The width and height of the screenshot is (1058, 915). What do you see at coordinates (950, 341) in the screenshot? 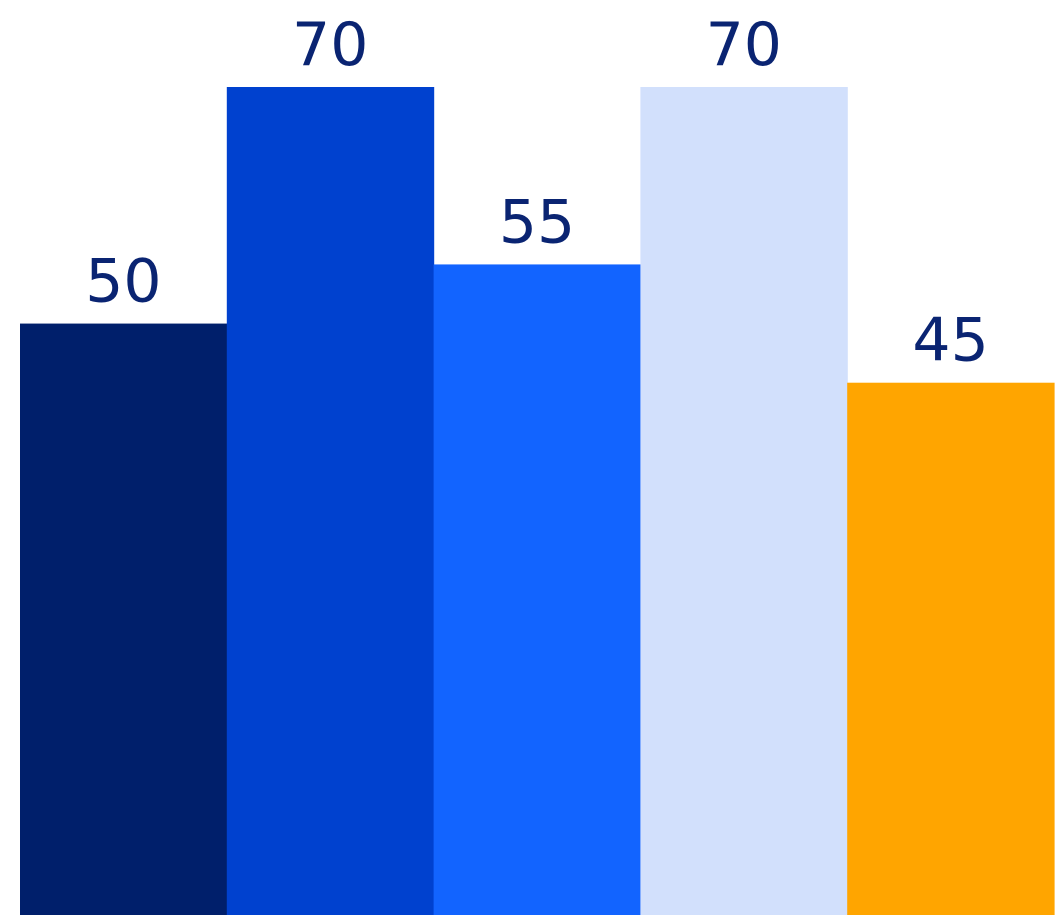
I see `data-label-5: 45` at bounding box center [950, 341].